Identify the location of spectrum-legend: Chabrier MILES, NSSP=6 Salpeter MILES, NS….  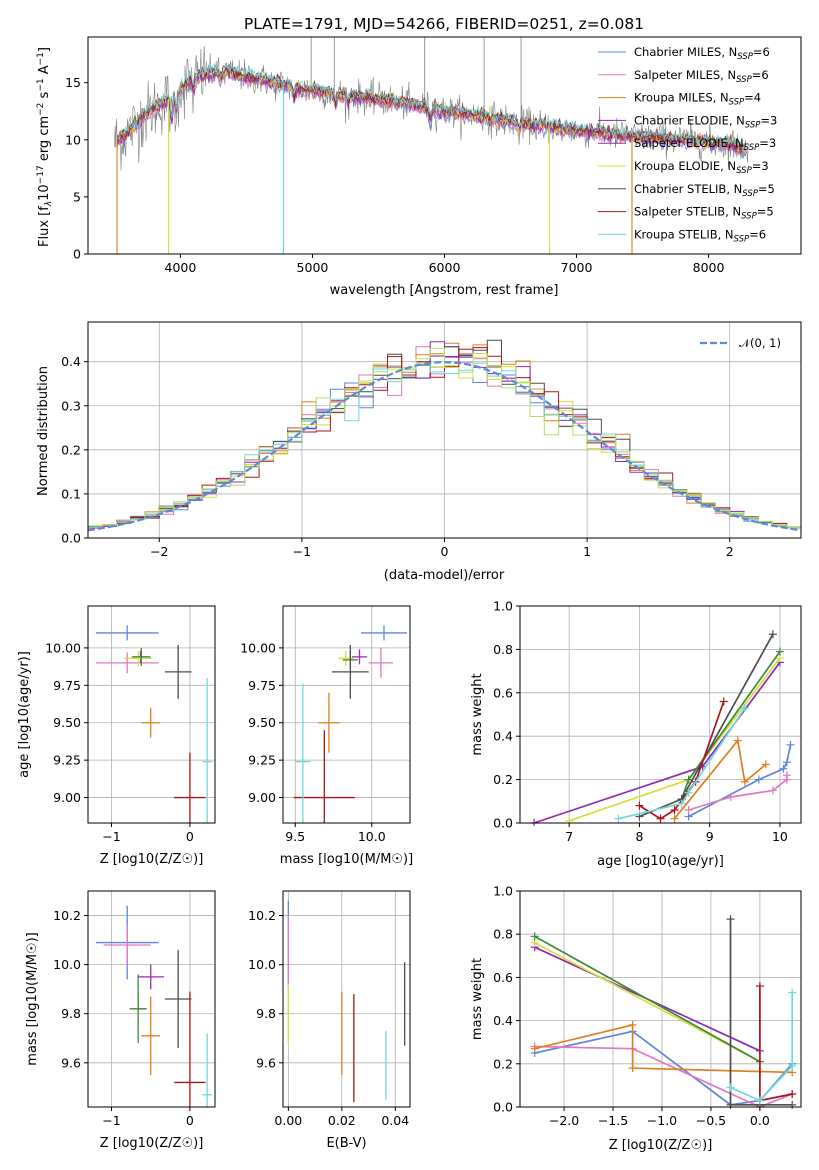
(687, 144).